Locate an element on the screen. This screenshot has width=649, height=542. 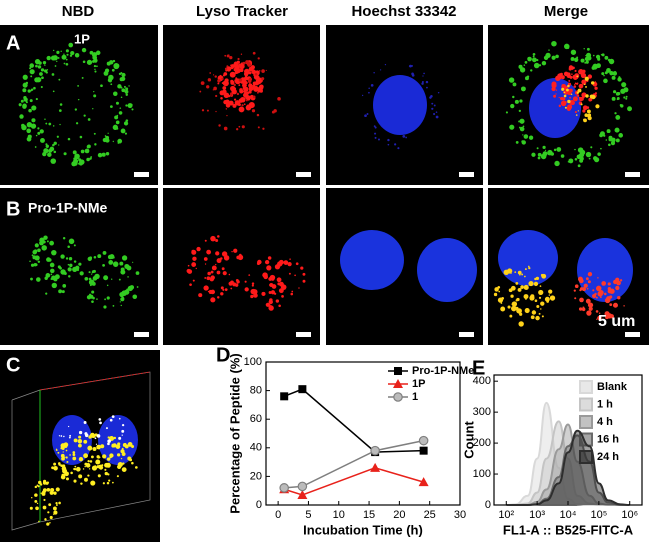
panel-label: D is located at coordinates (223, 355).